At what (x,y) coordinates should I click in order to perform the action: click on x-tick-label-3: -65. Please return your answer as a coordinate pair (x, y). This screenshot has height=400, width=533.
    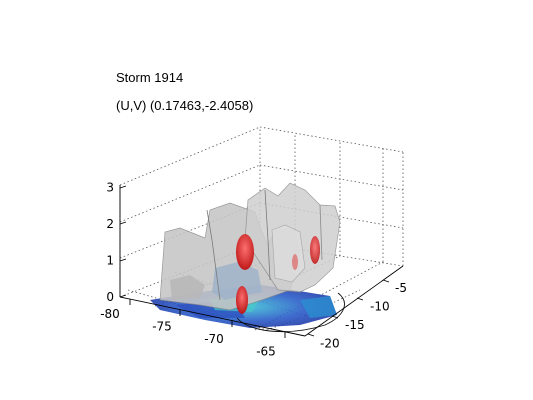
    Looking at the image, I should click on (266, 352).